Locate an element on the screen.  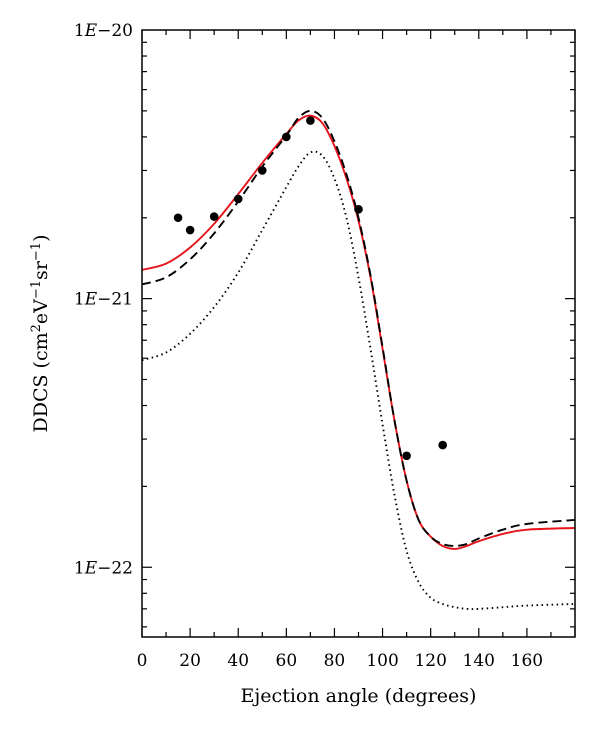
y-tick-label: 1E−21 is located at coordinates (103, 300).